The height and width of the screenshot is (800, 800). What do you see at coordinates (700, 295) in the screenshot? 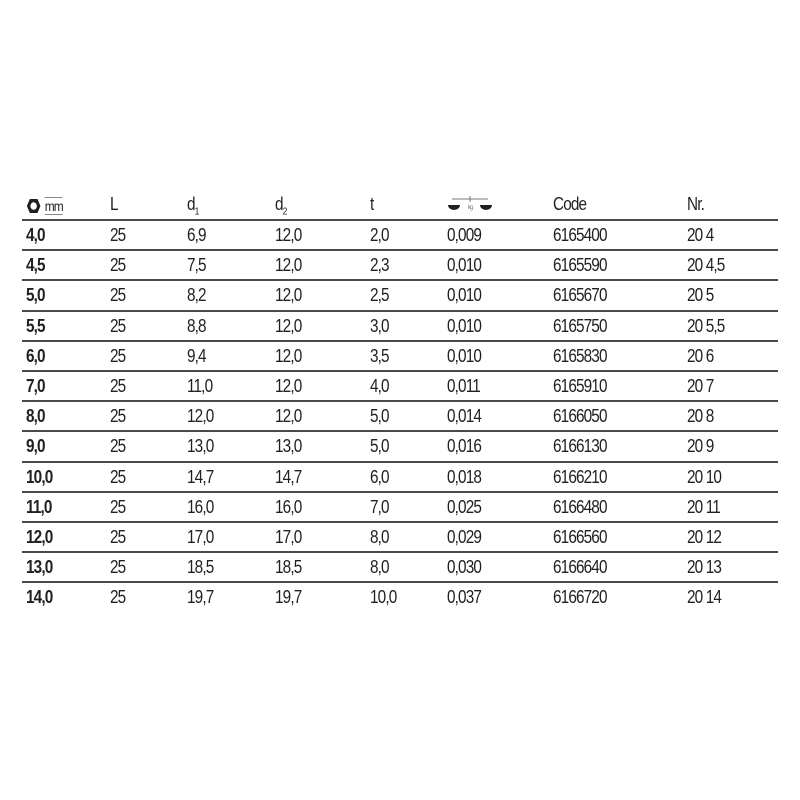
I see `nr-cell: 20 5` at bounding box center [700, 295].